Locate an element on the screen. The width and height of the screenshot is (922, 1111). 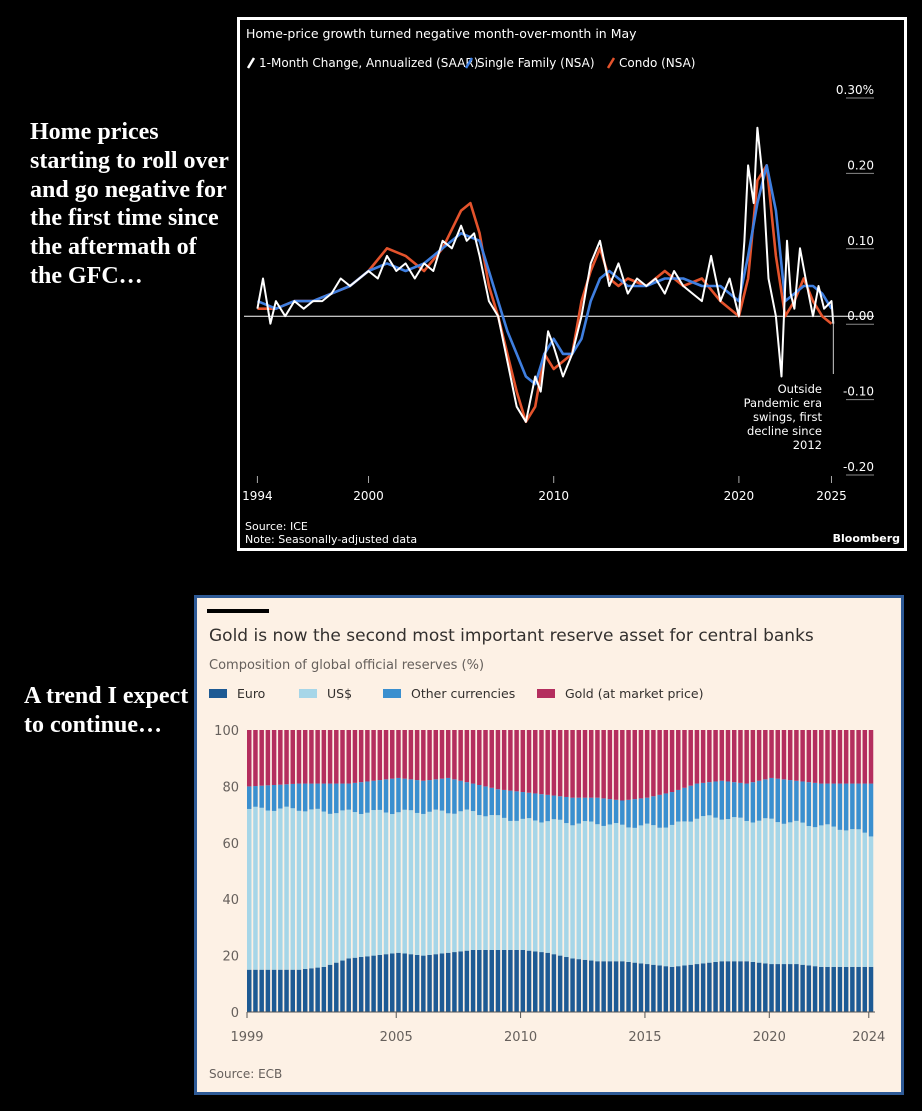
y-tick-label-3: 60 is located at coordinates (230, 844).